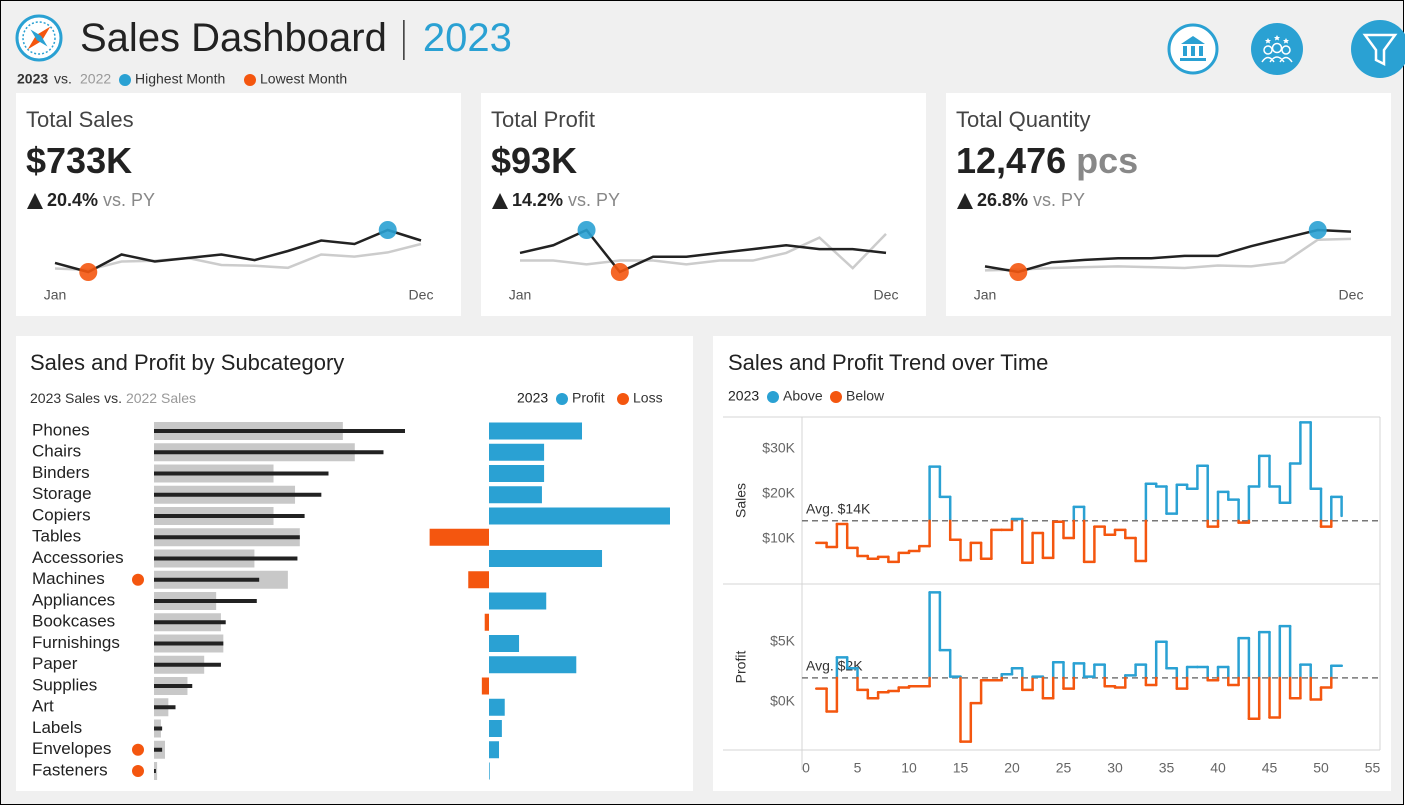 This screenshot has width=1405, height=806. Describe the element at coordinates (741, 500) in the screenshot. I see `y-axis-title: Sales` at that location.